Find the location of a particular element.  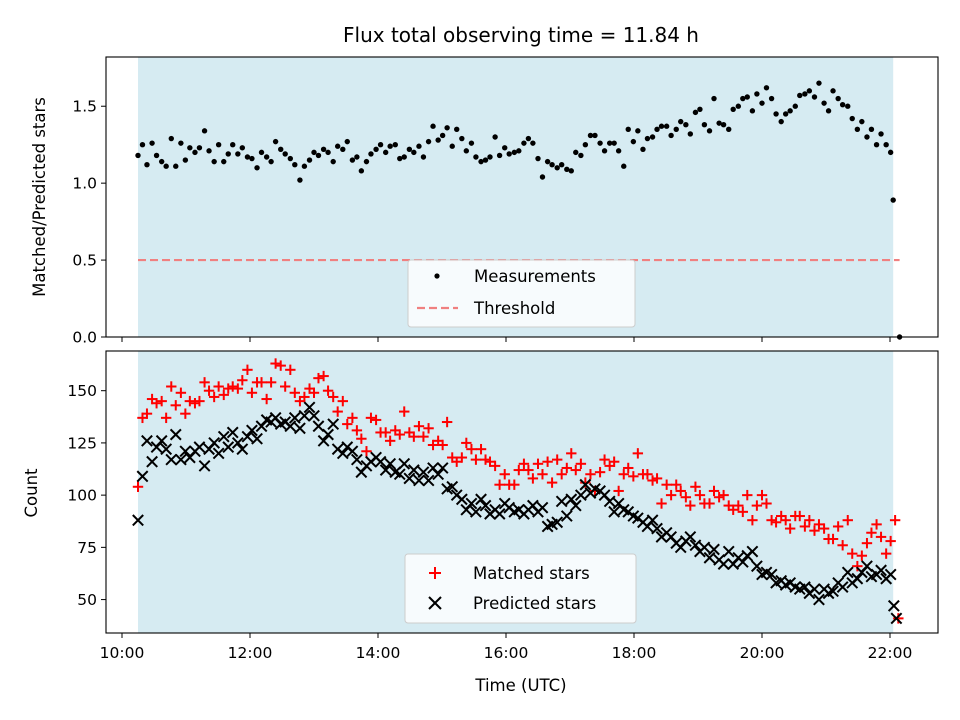

chart-title: Flux total observing time = 11.84 h is located at coordinates (521, 35).